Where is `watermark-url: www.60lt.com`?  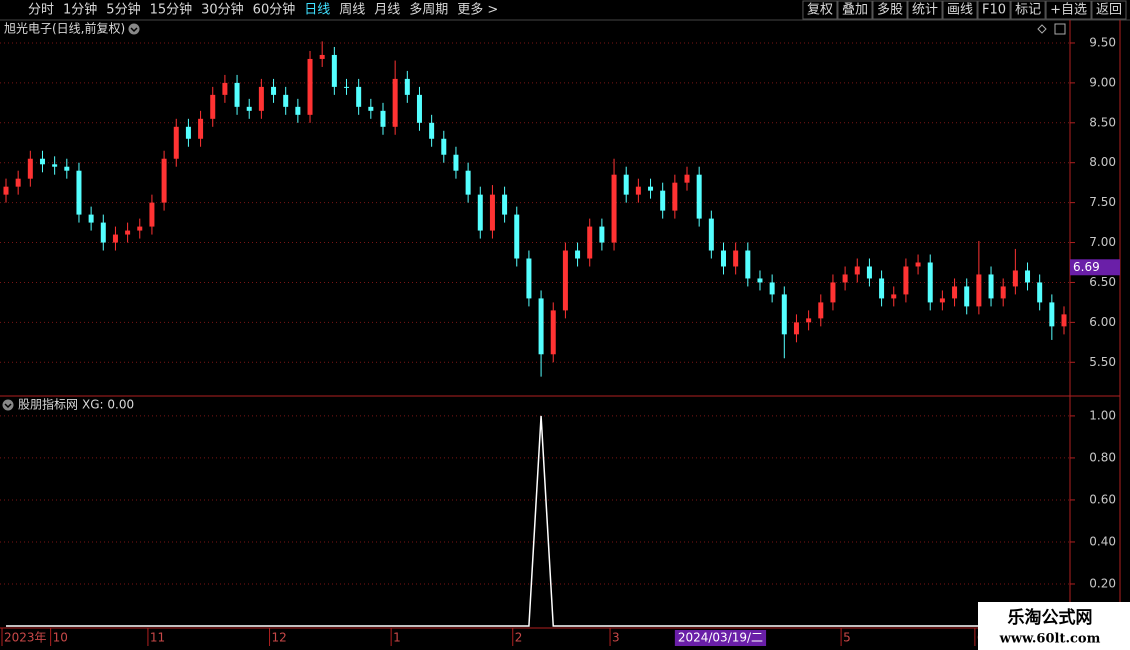
watermark-url: www.60lt.com is located at coordinates (1050, 639).